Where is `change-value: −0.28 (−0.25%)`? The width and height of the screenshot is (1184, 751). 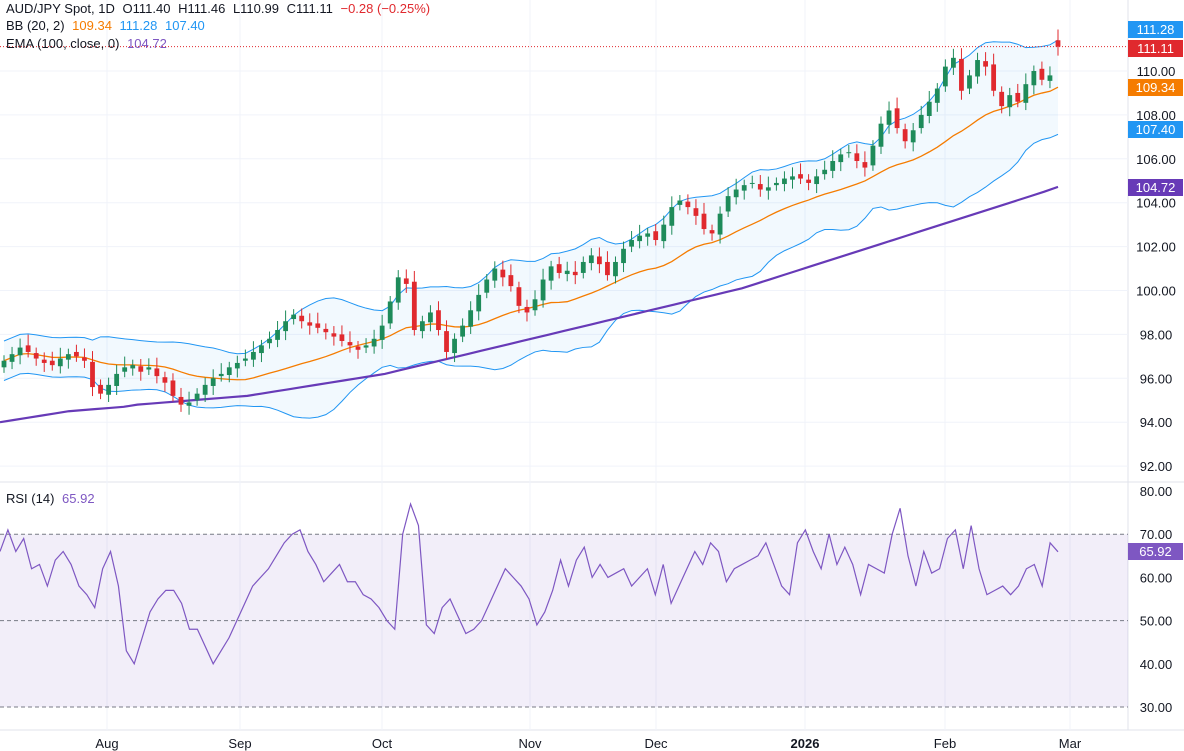 change-value: −0.28 (−0.25%) is located at coordinates (385, 8).